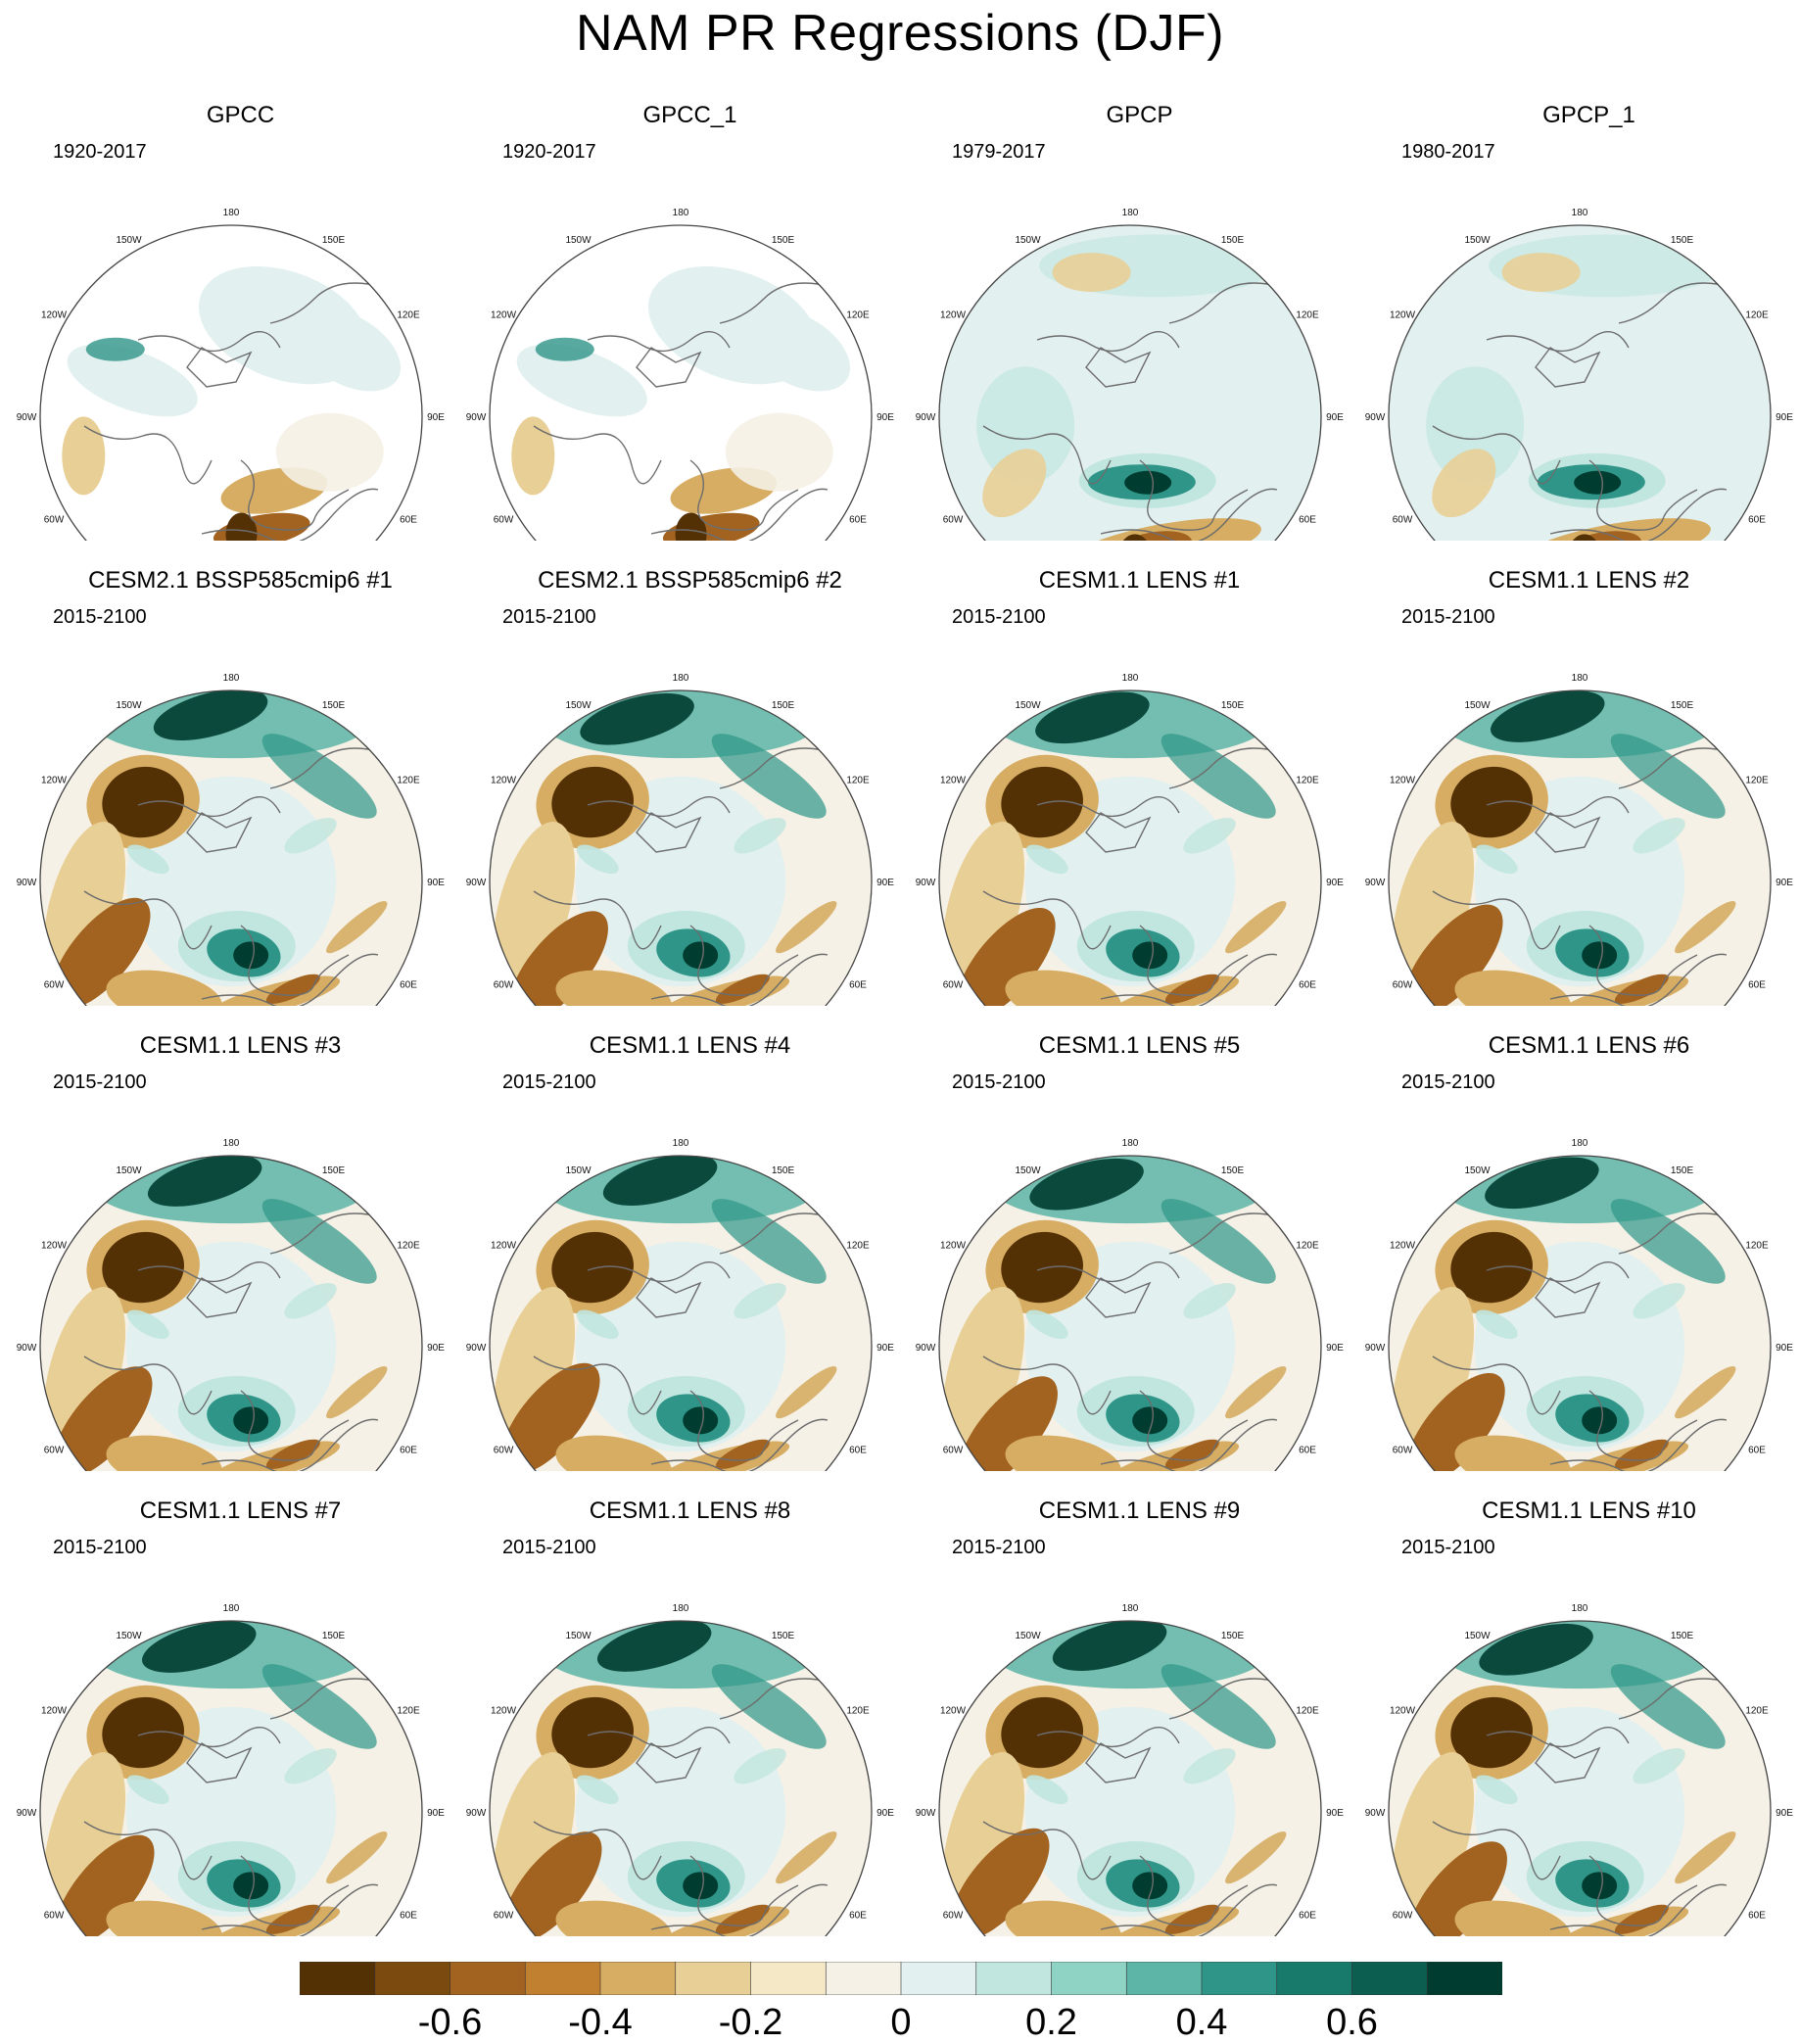  Describe the element at coordinates (999, 152) in the screenshot. I see `panel-period: 1979-2017` at that location.